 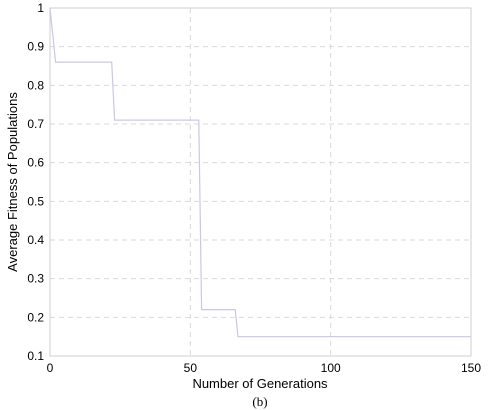 What do you see at coordinates (35, 356) in the screenshot?
I see `y-tick-label: 0.1` at bounding box center [35, 356].